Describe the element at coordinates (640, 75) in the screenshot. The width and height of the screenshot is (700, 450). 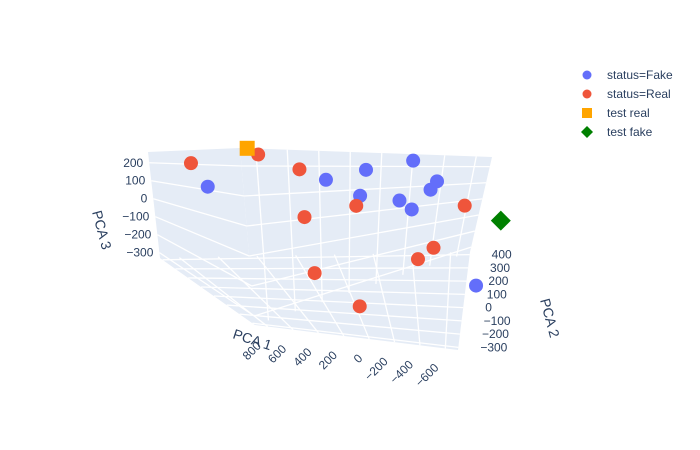
I see `legend-label: status=Fake` at that location.